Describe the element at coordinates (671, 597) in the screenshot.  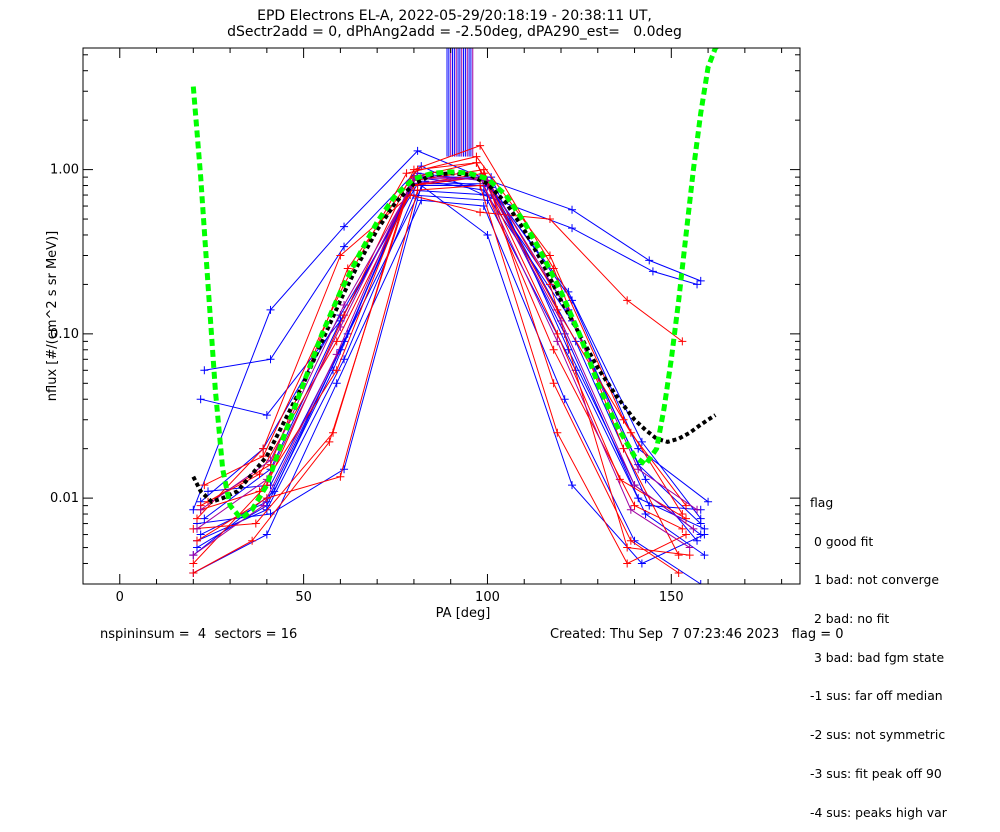
I see `x-tick-label: 150` at that location.